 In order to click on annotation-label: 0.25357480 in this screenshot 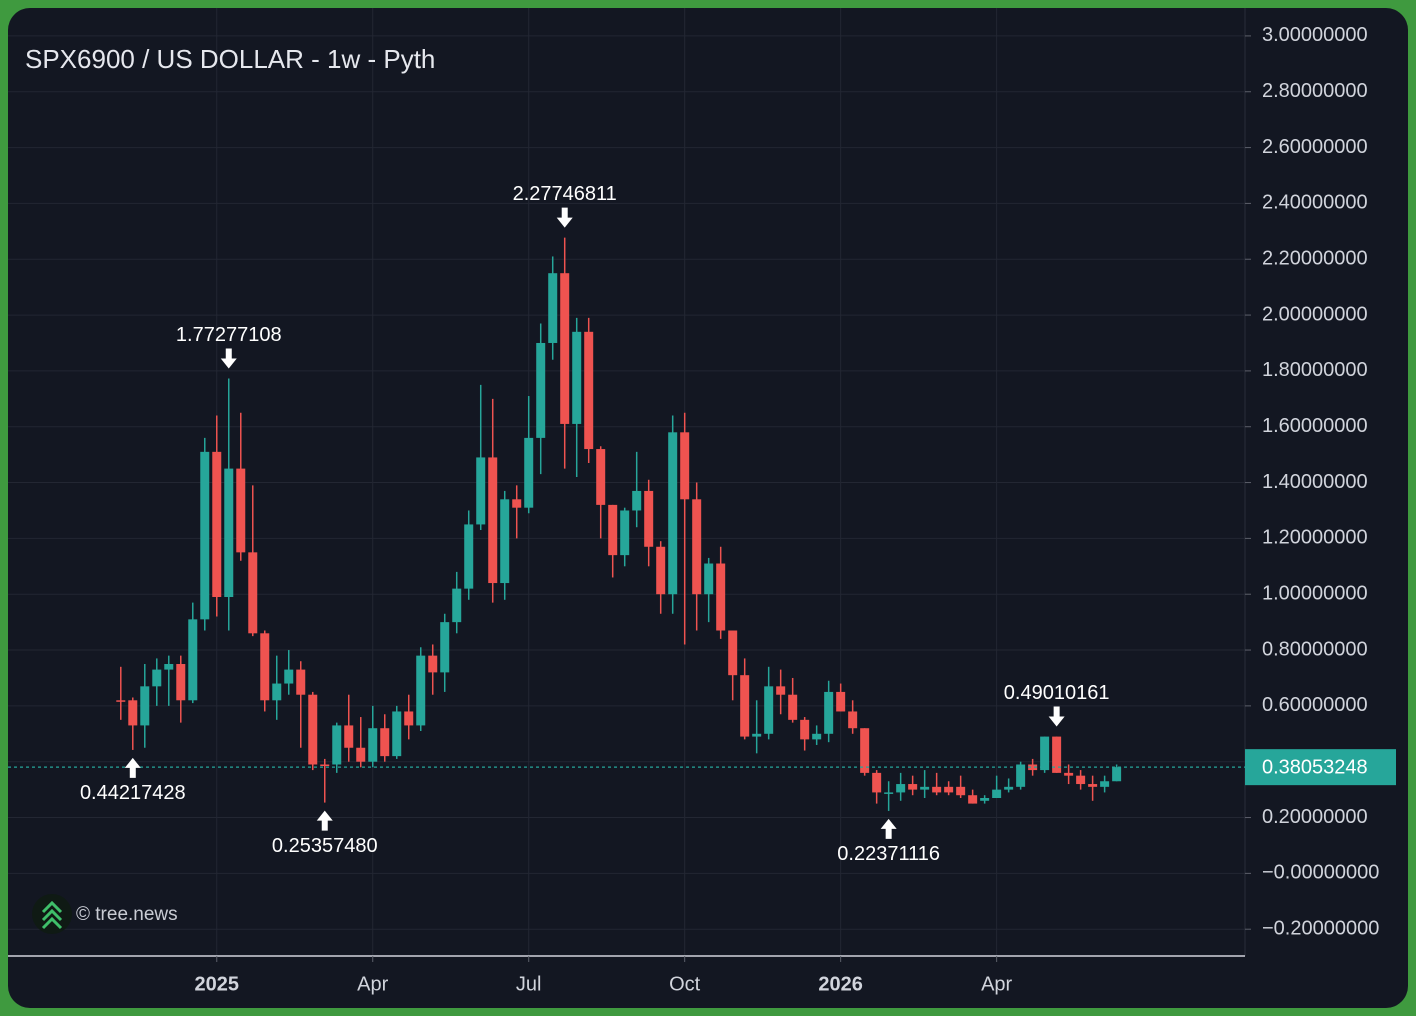, I will do `click(325, 846)`.